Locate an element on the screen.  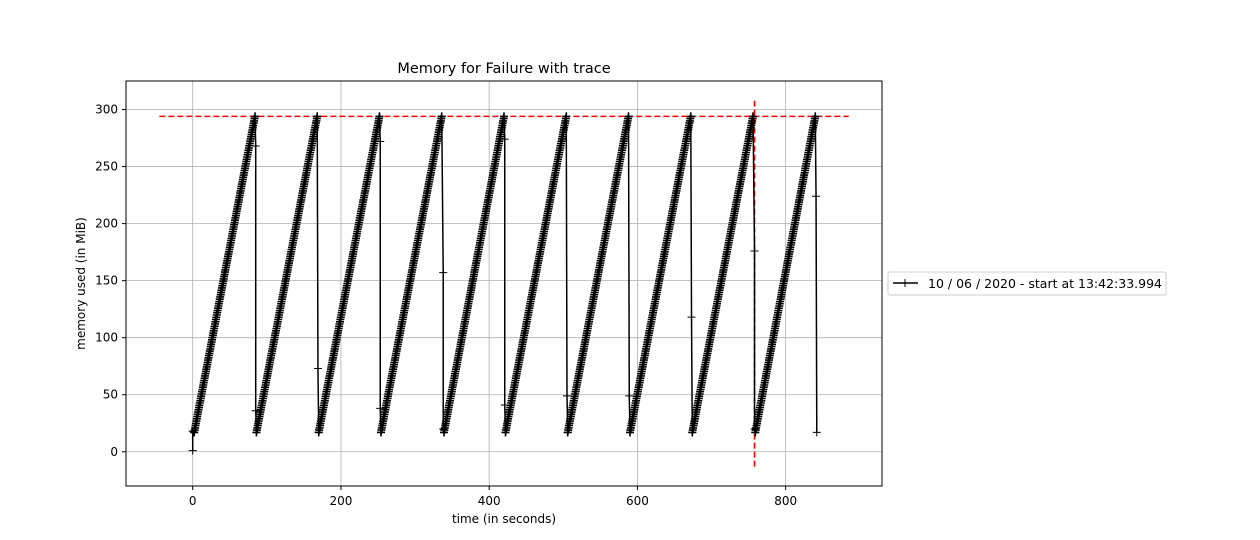
x-tick-label: 400 is located at coordinates (489, 501).